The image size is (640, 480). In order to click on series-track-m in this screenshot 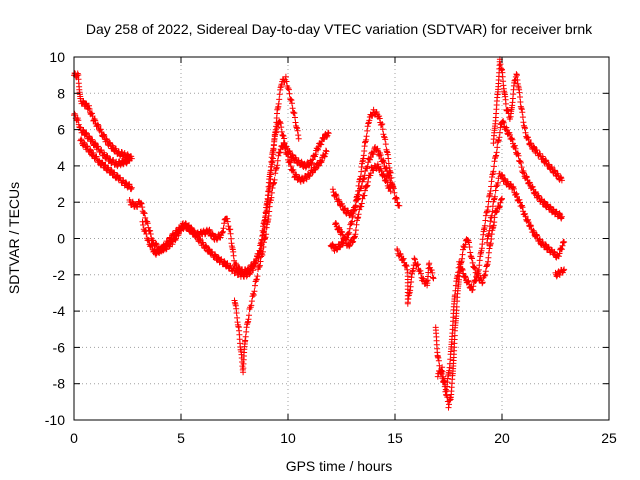, I will do `click(527, 120)`.